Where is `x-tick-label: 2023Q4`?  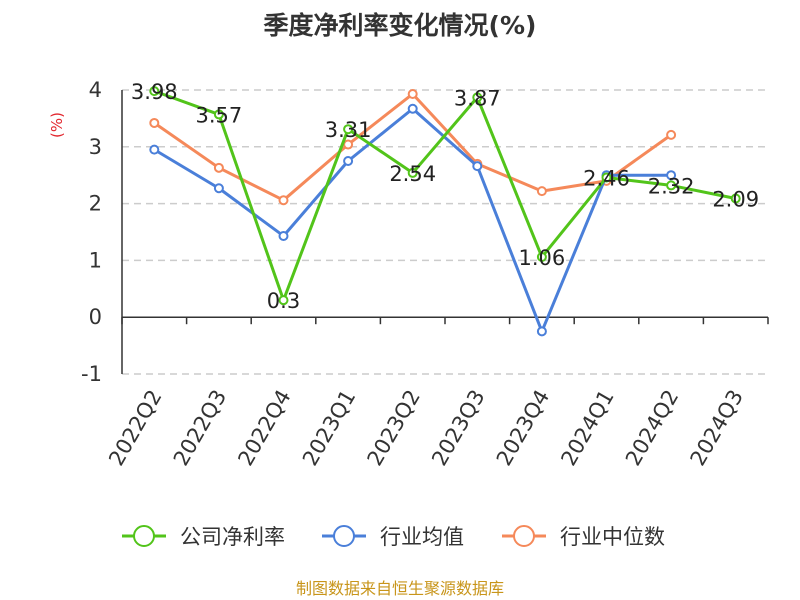
x-tick-label: 2023Q4 is located at coordinates (523, 428).